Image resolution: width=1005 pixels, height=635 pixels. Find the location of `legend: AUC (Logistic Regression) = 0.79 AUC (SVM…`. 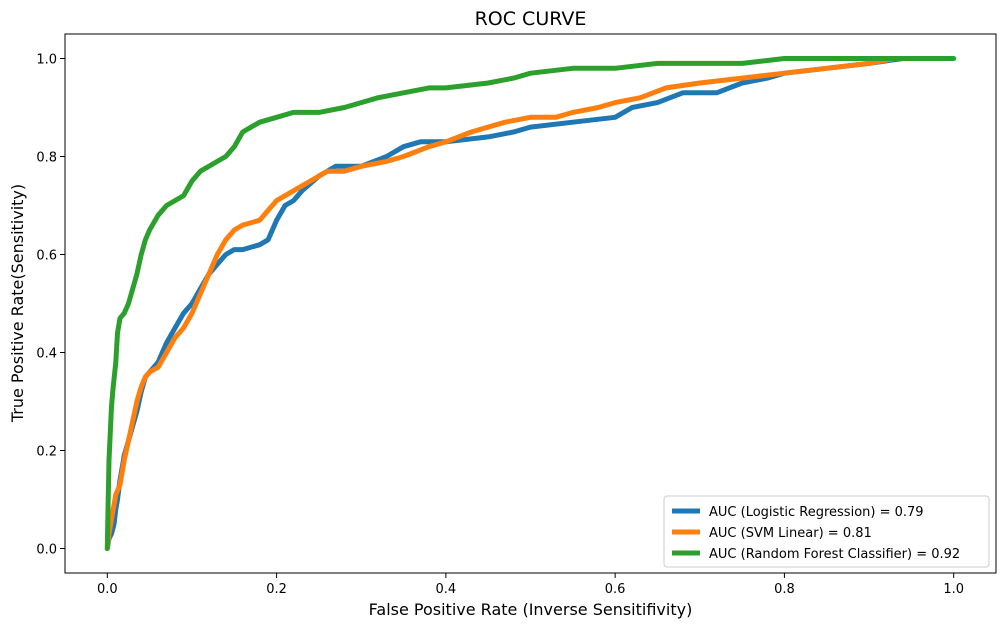

legend: AUC (Logistic Regression) = 0.79 AUC (SVM… is located at coordinates (826, 531).